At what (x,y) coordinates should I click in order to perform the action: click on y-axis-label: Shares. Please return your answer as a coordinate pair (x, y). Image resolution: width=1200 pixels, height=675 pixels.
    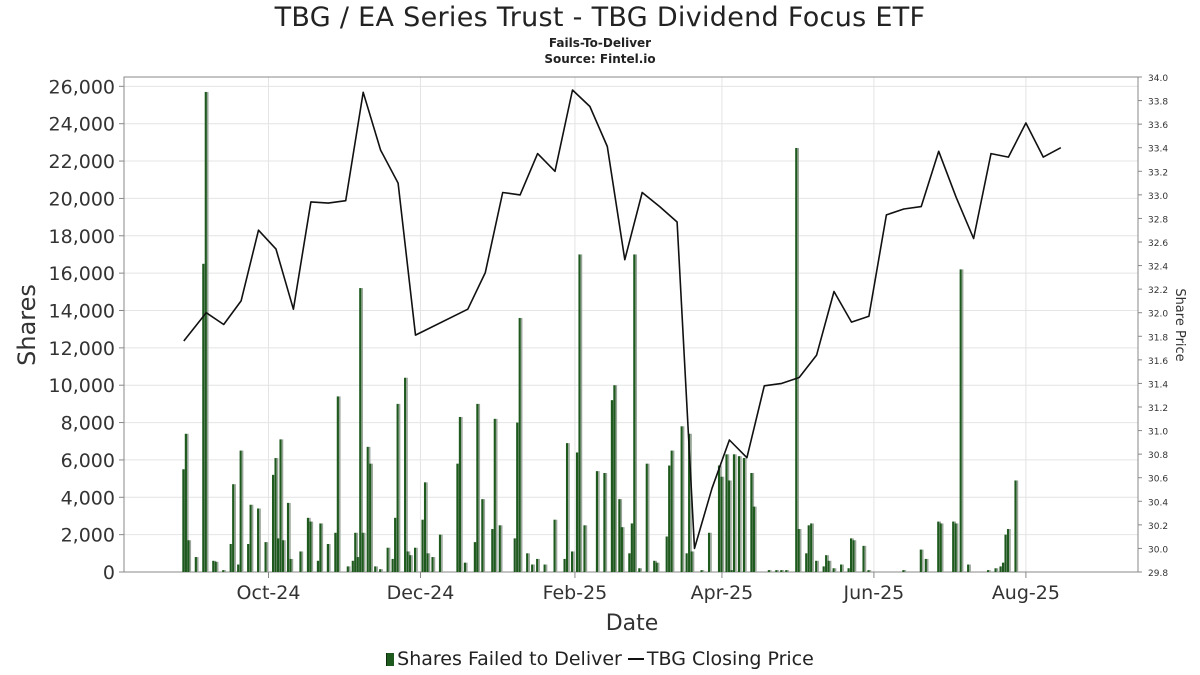
    Looking at the image, I should click on (27, 325).